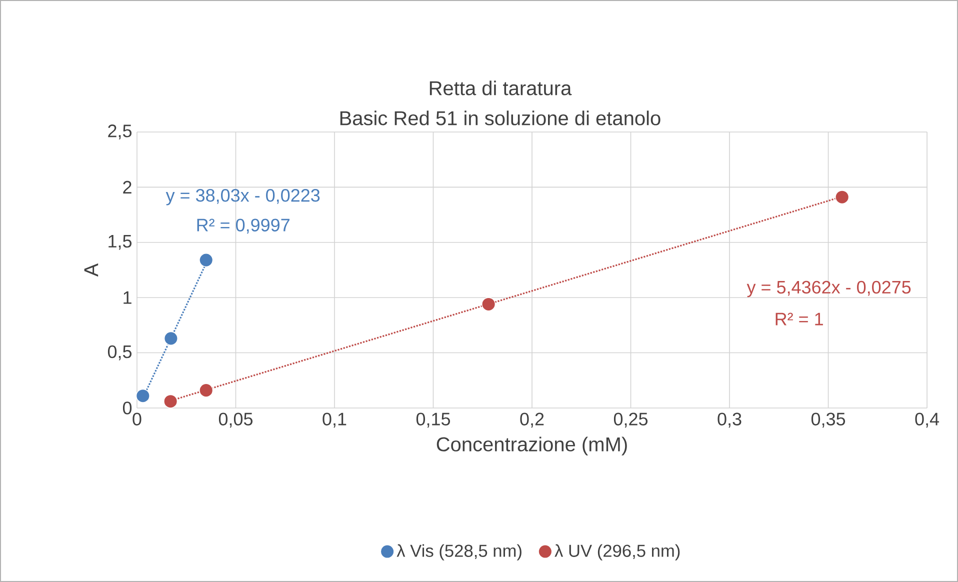 The width and height of the screenshot is (958, 582). Describe the element at coordinates (120, 242) in the screenshot. I see `y-tick-label: 1,5` at that location.